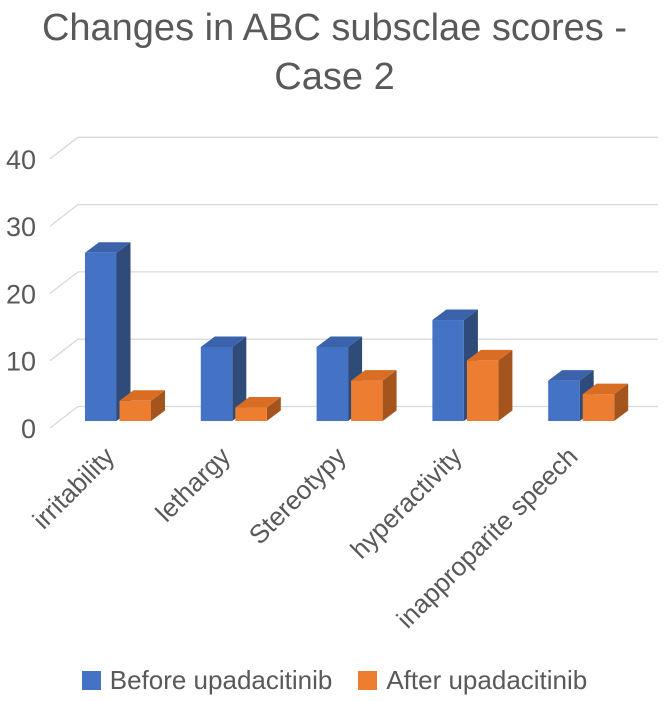 The height and width of the screenshot is (701, 669). I want to click on chart-legend: Before upadacitinib After upadacitinib, so click(334, 680).